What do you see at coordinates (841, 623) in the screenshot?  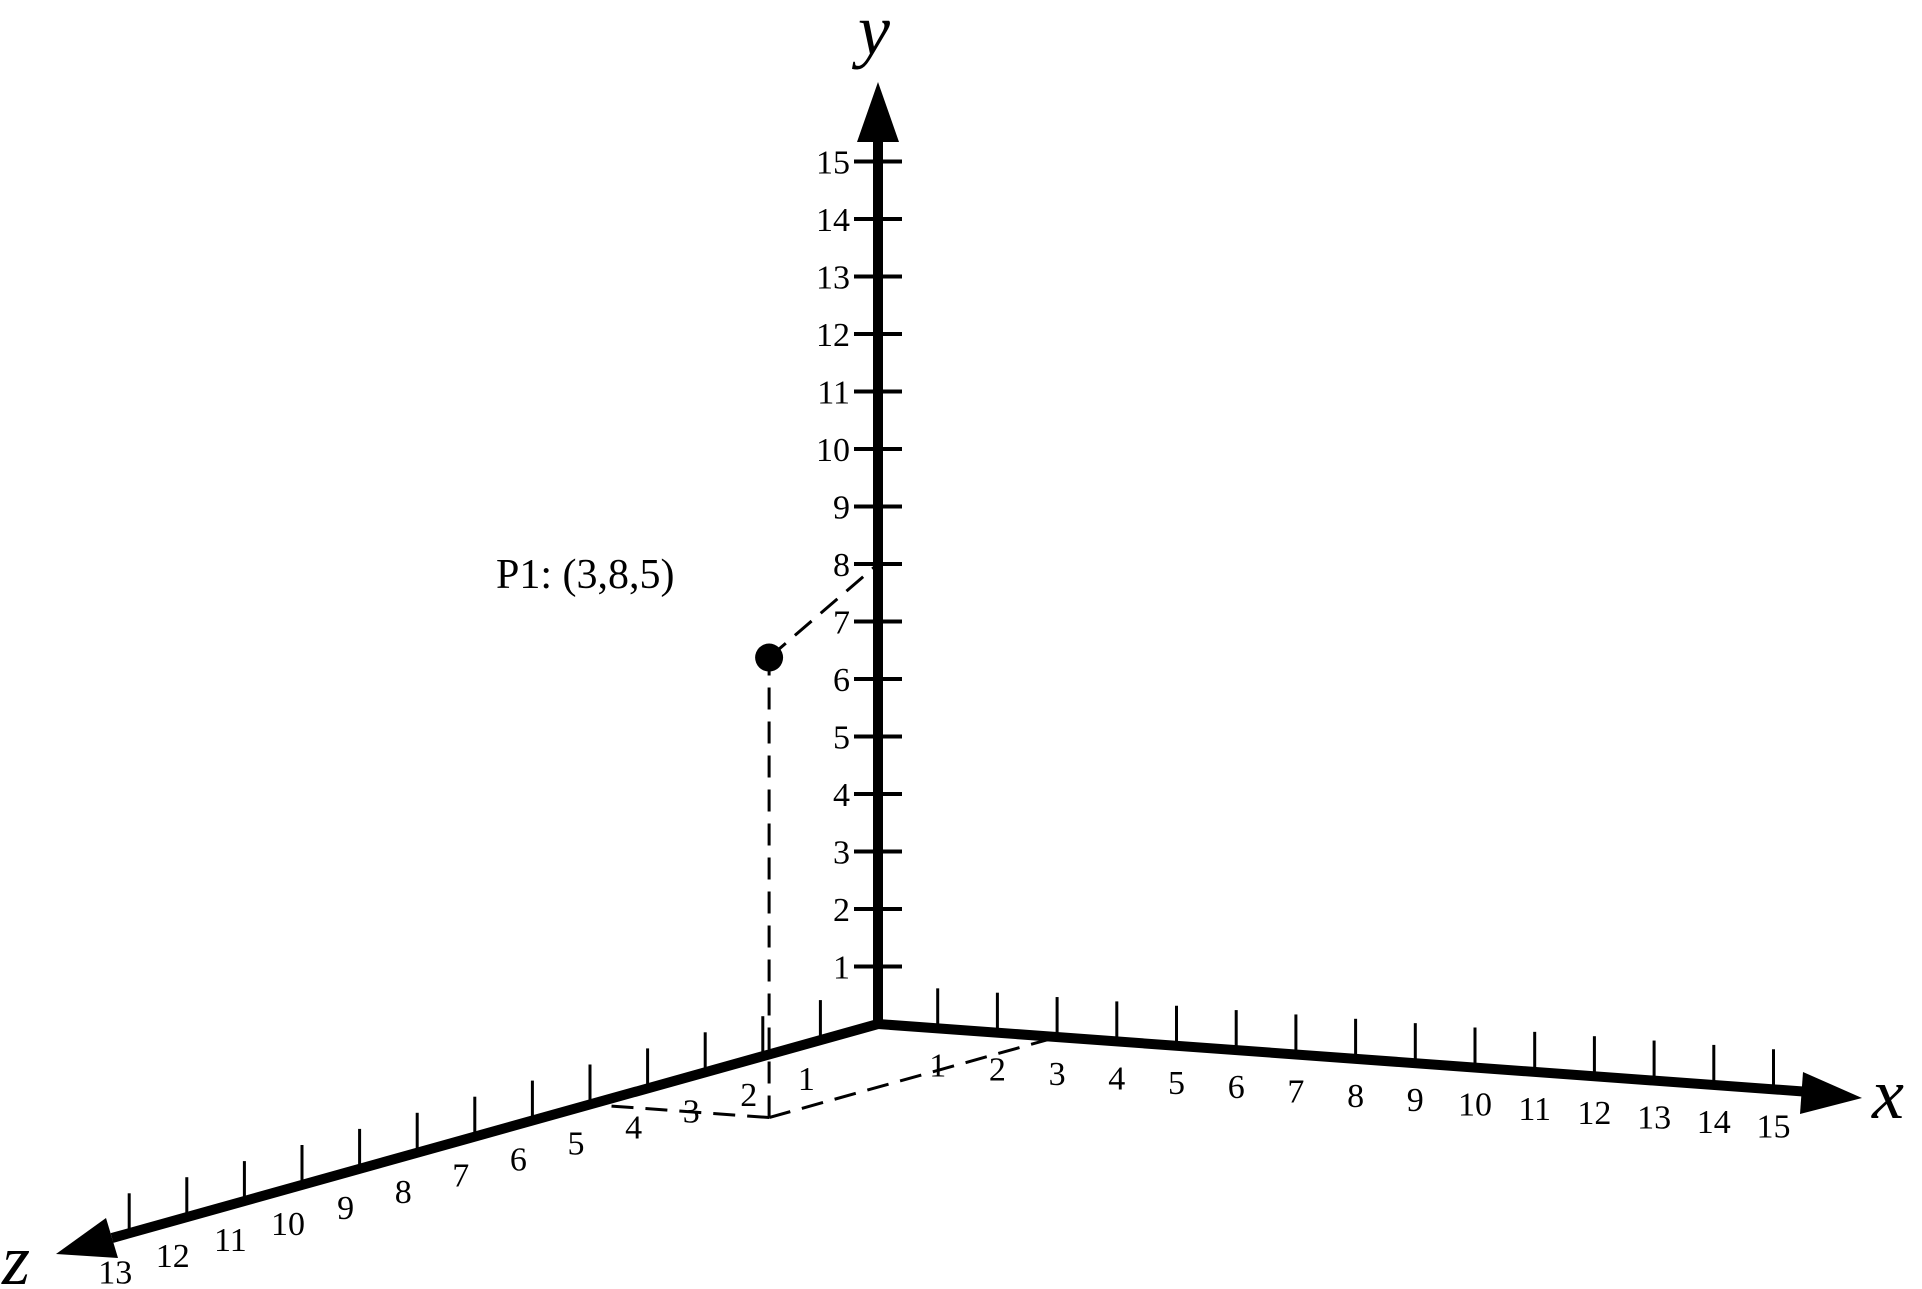 I see `y-axis-tick-label: 7` at bounding box center [841, 623].